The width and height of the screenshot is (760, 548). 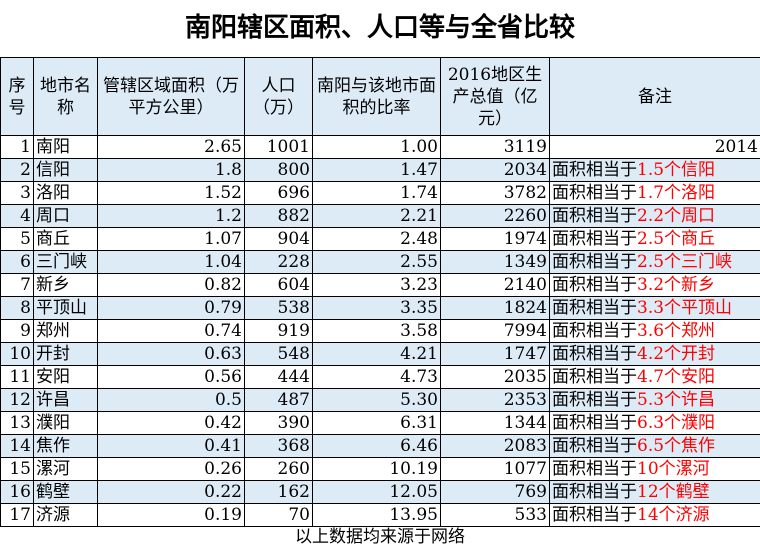 What do you see at coordinates (65, 308) in the screenshot?
I see `city-name: 平顶山` at bounding box center [65, 308].